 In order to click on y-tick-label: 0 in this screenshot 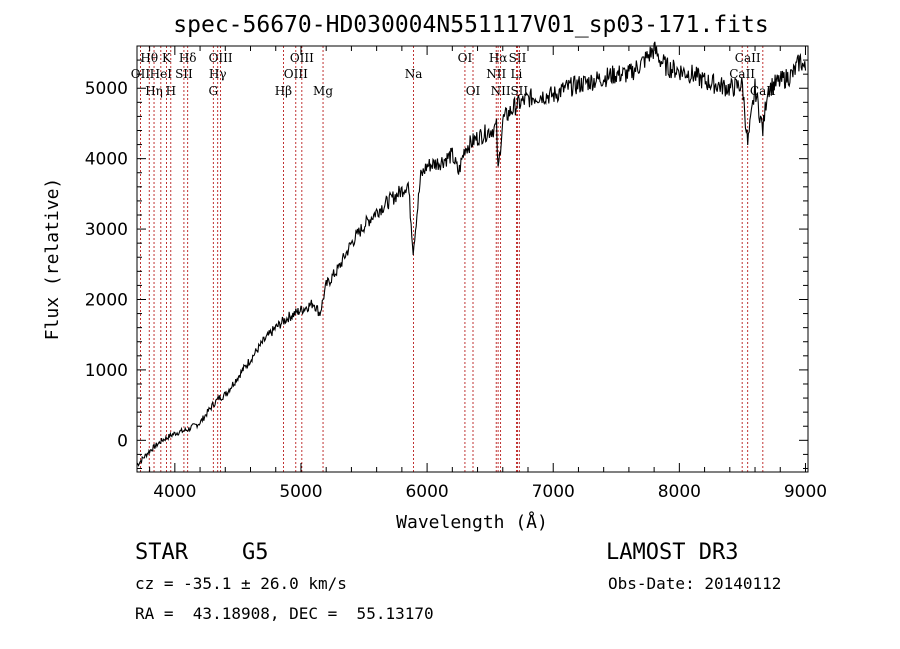, I will do `click(122, 441)`.